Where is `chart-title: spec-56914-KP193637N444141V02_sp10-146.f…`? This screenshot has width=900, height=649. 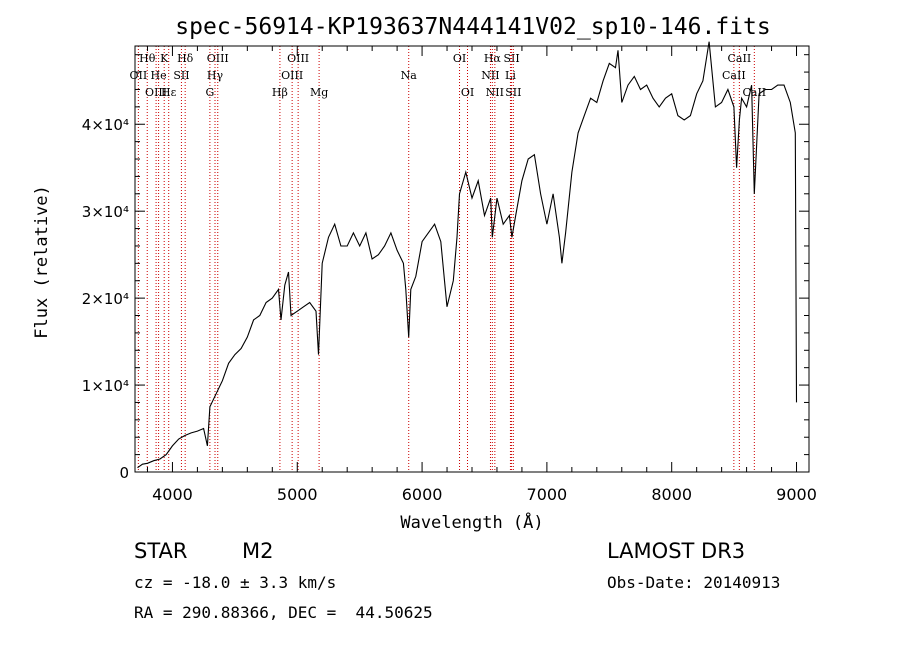
chart-title: spec-56914-KP193637N444141V02_sp10-146.f… is located at coordinates (472, 27).